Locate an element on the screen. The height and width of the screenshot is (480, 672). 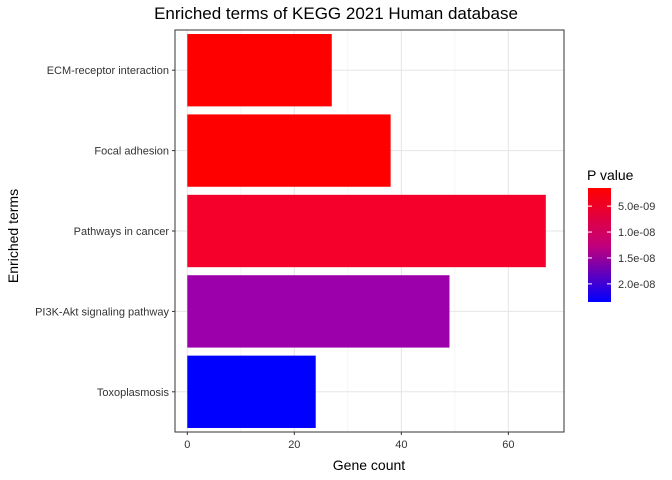
legend: P value 5.0e-09 1.0e-08 1.5e-08 2.0e-08 is located at coordinates (621, 234).